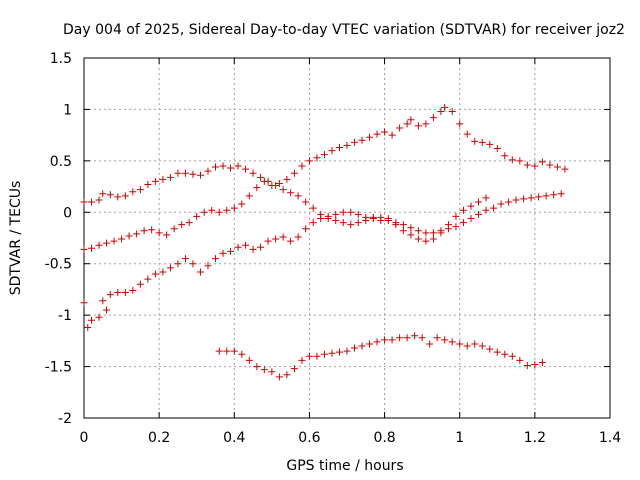  Describe the element at coordinates (58, 239) in the screenshot. I see `y-tick-labels: -2 -1.5 -1 -0.5 0 0.5 1 1.5` at that location.